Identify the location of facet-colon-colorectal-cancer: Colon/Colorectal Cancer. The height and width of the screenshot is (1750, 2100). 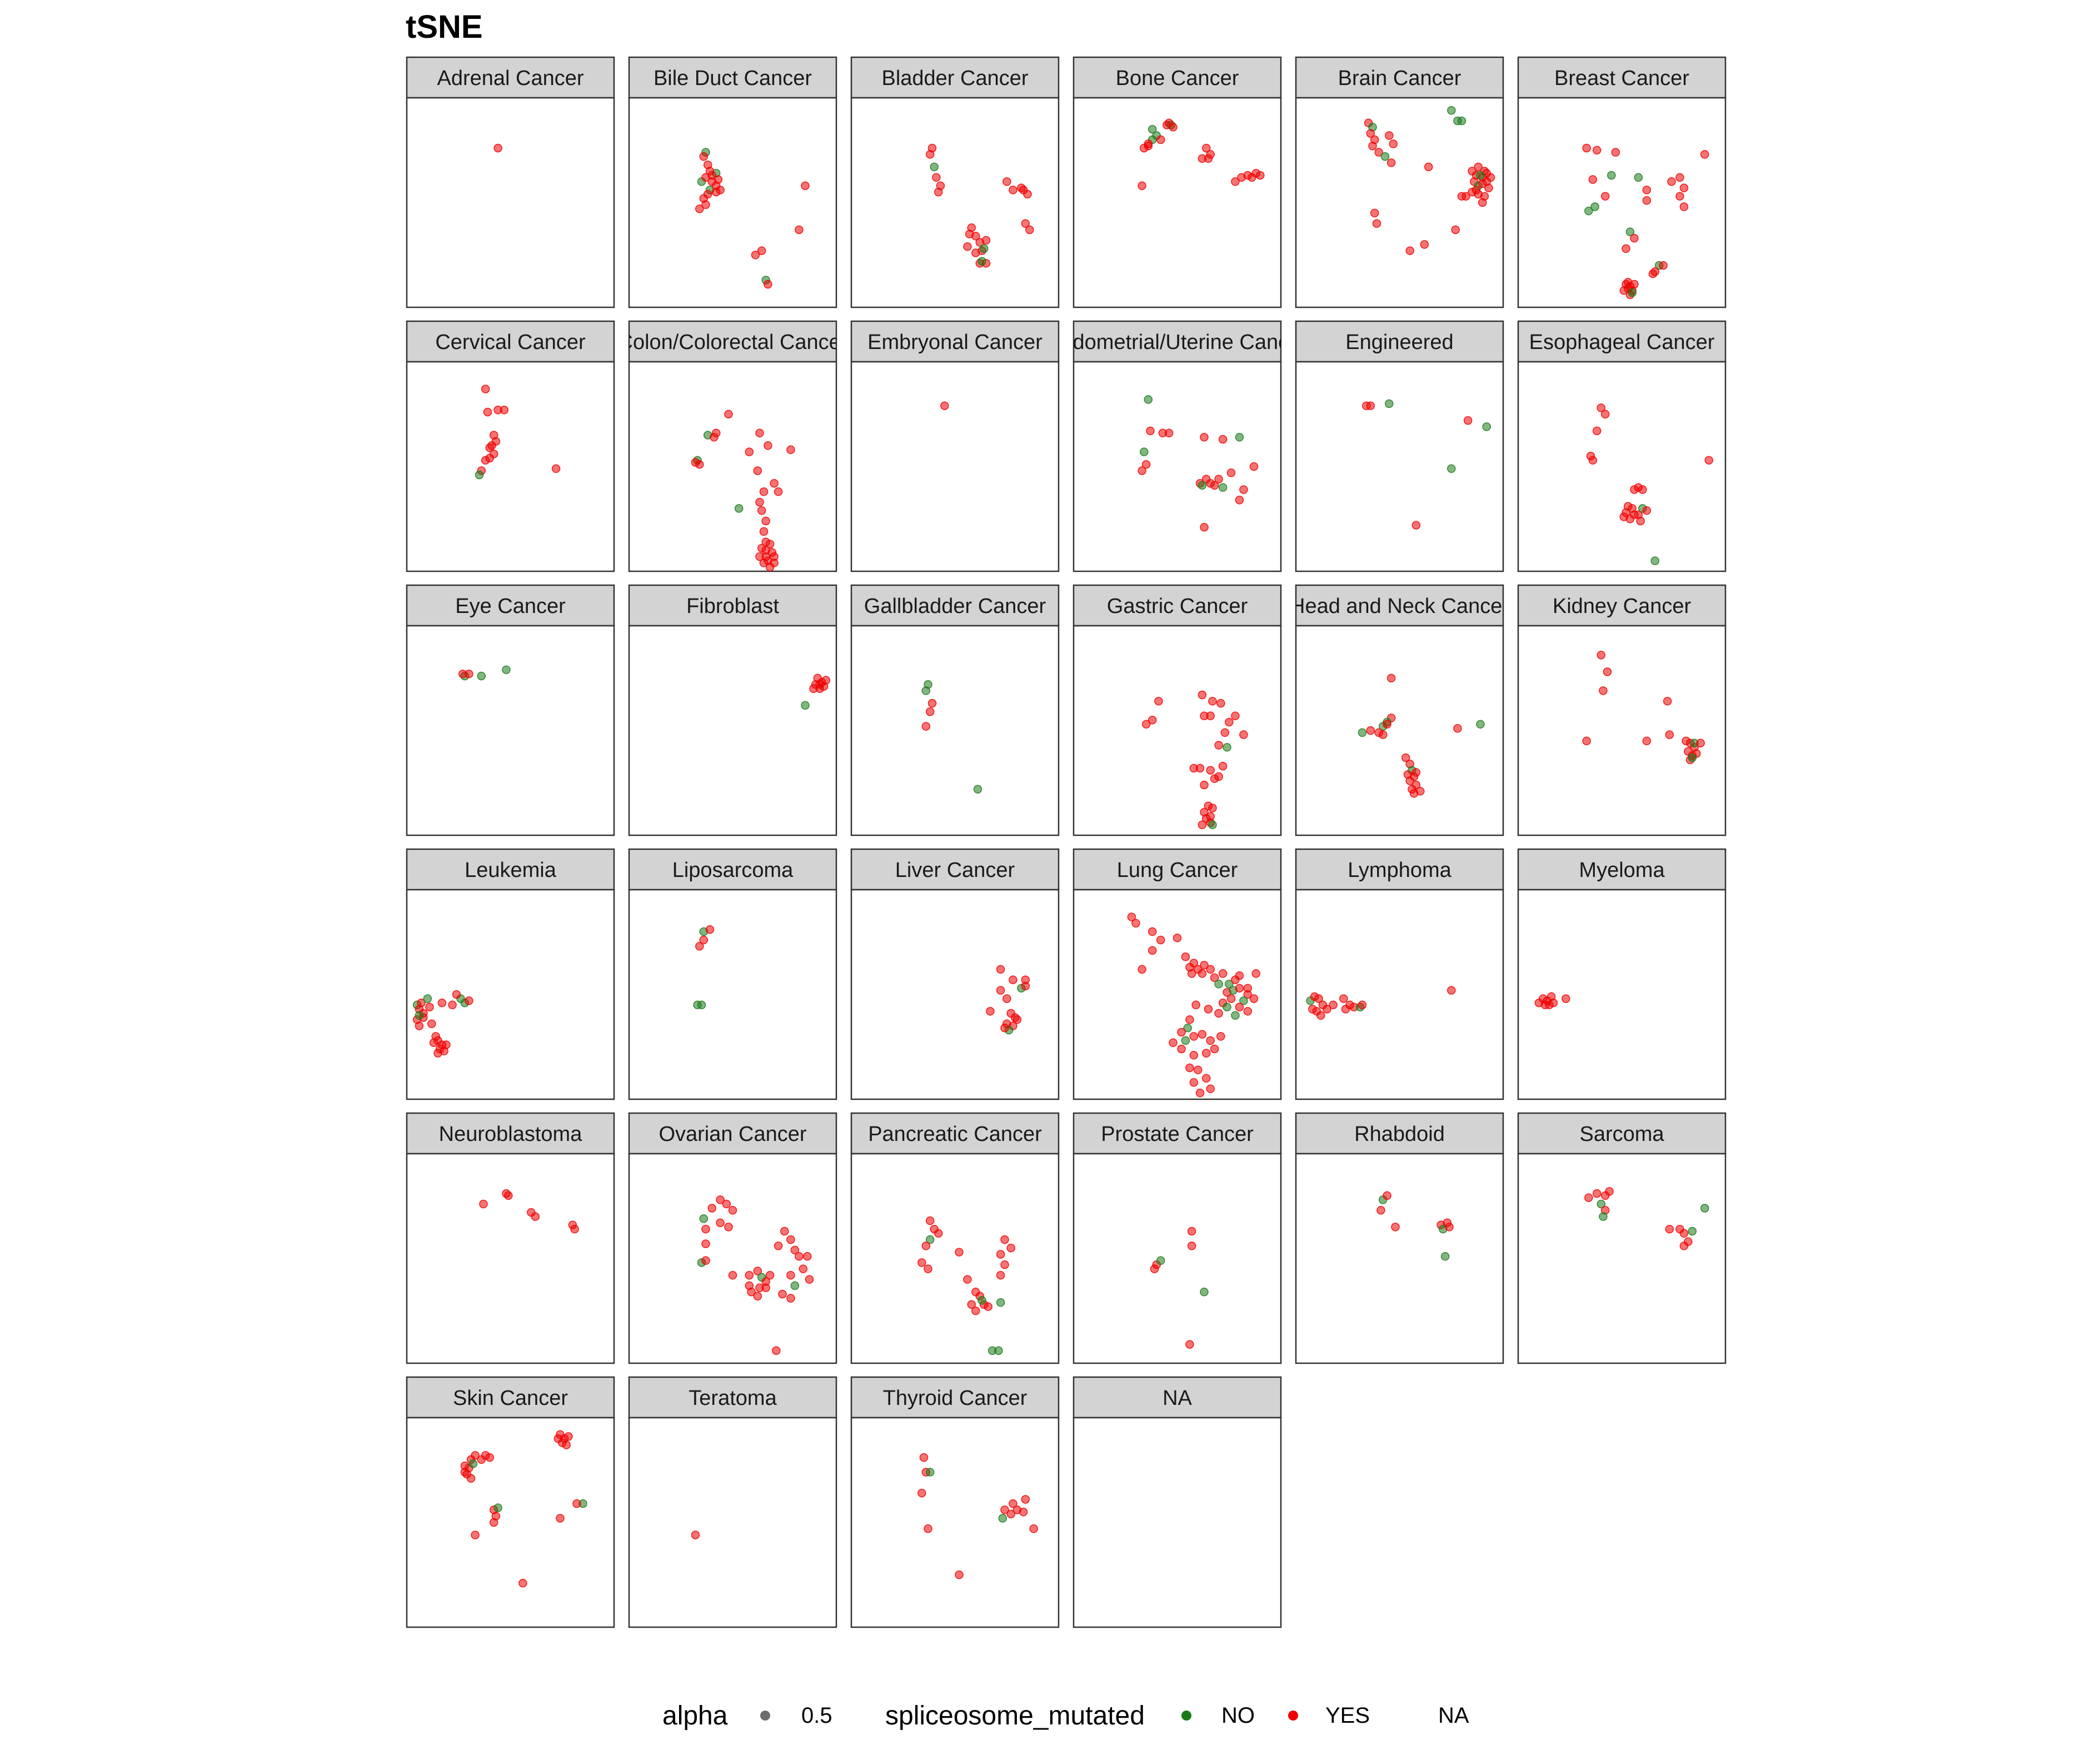
(732, 446).